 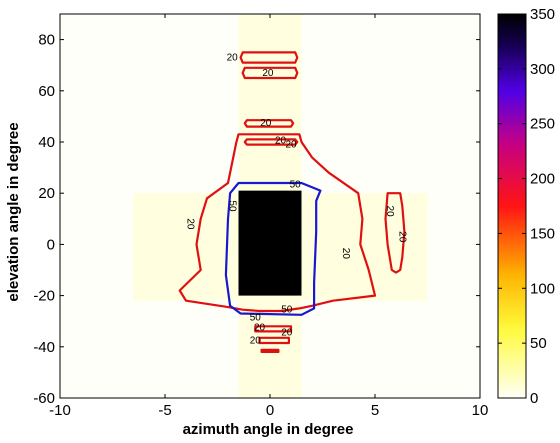 I want to click on y-tick-label: -60, so click(x=44, y=398).